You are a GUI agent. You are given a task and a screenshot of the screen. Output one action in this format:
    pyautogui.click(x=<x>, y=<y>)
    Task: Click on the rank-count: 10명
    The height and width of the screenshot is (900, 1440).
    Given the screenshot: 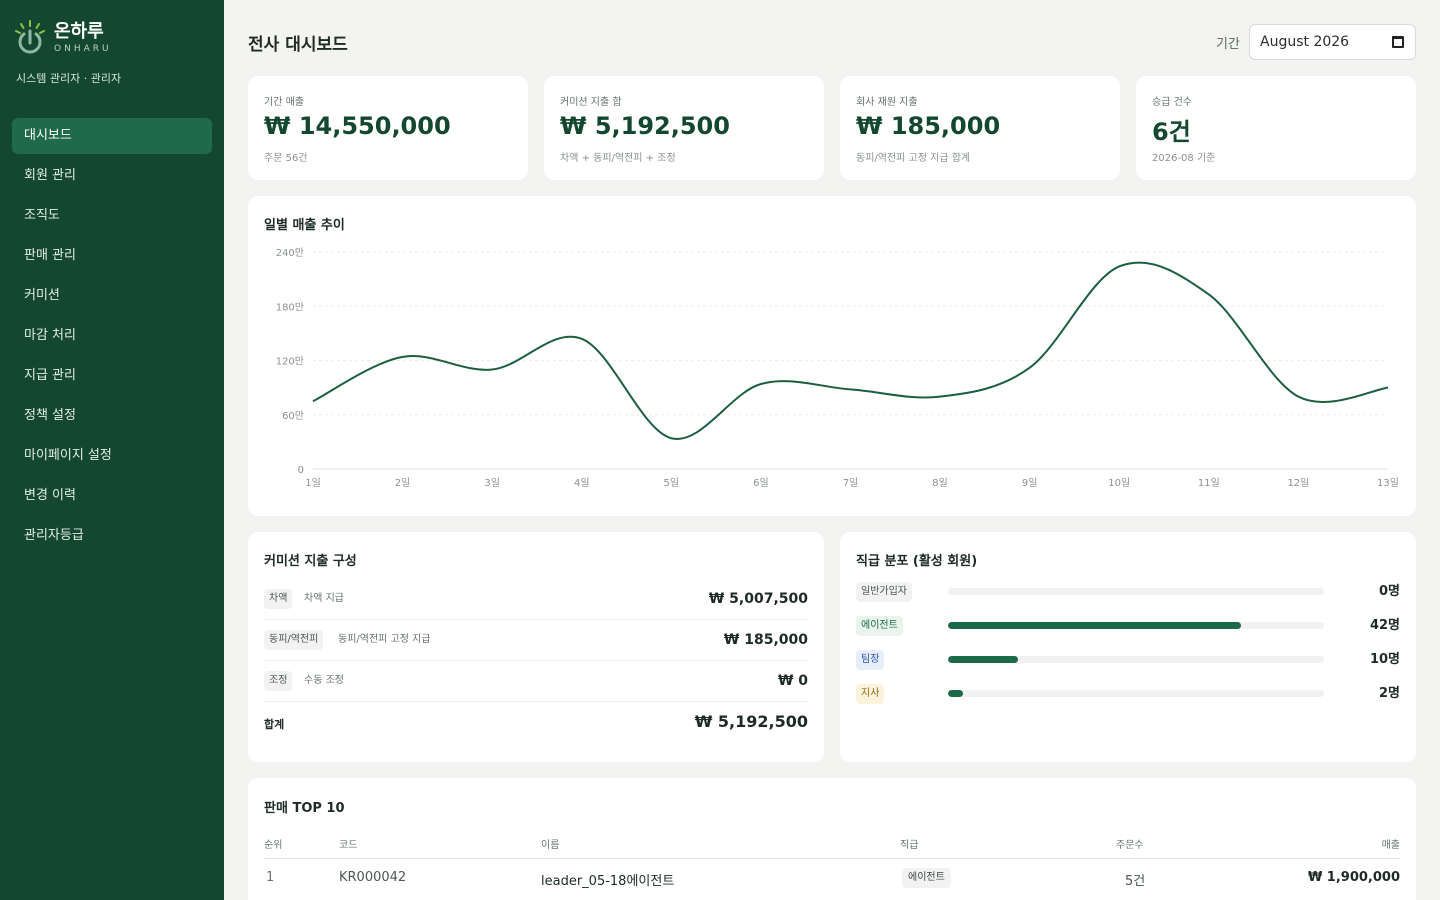 What is the action you would take?
    pyautogui.click(x=1384, y=659)
    